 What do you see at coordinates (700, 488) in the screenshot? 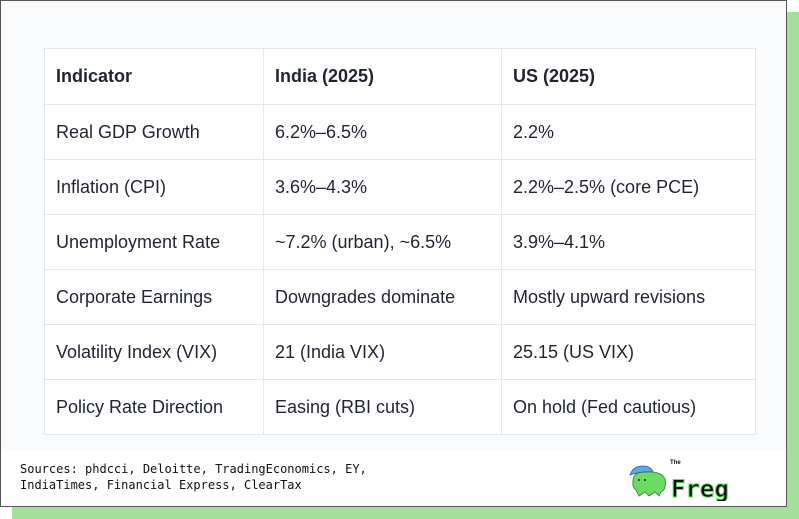
I see `svg-text: Freg` at bounding box center [700, 488].